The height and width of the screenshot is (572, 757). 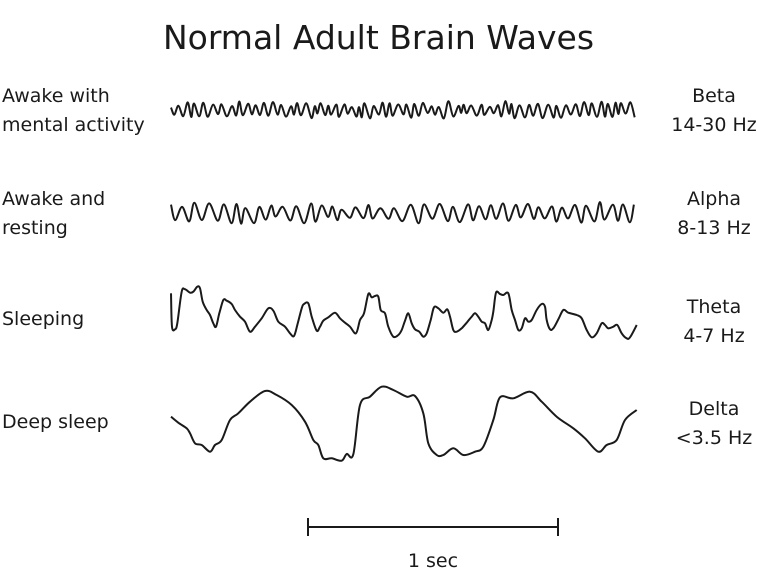 I want to click on wave-frequency: 14-30 Hz, so click(x=714, y=125).